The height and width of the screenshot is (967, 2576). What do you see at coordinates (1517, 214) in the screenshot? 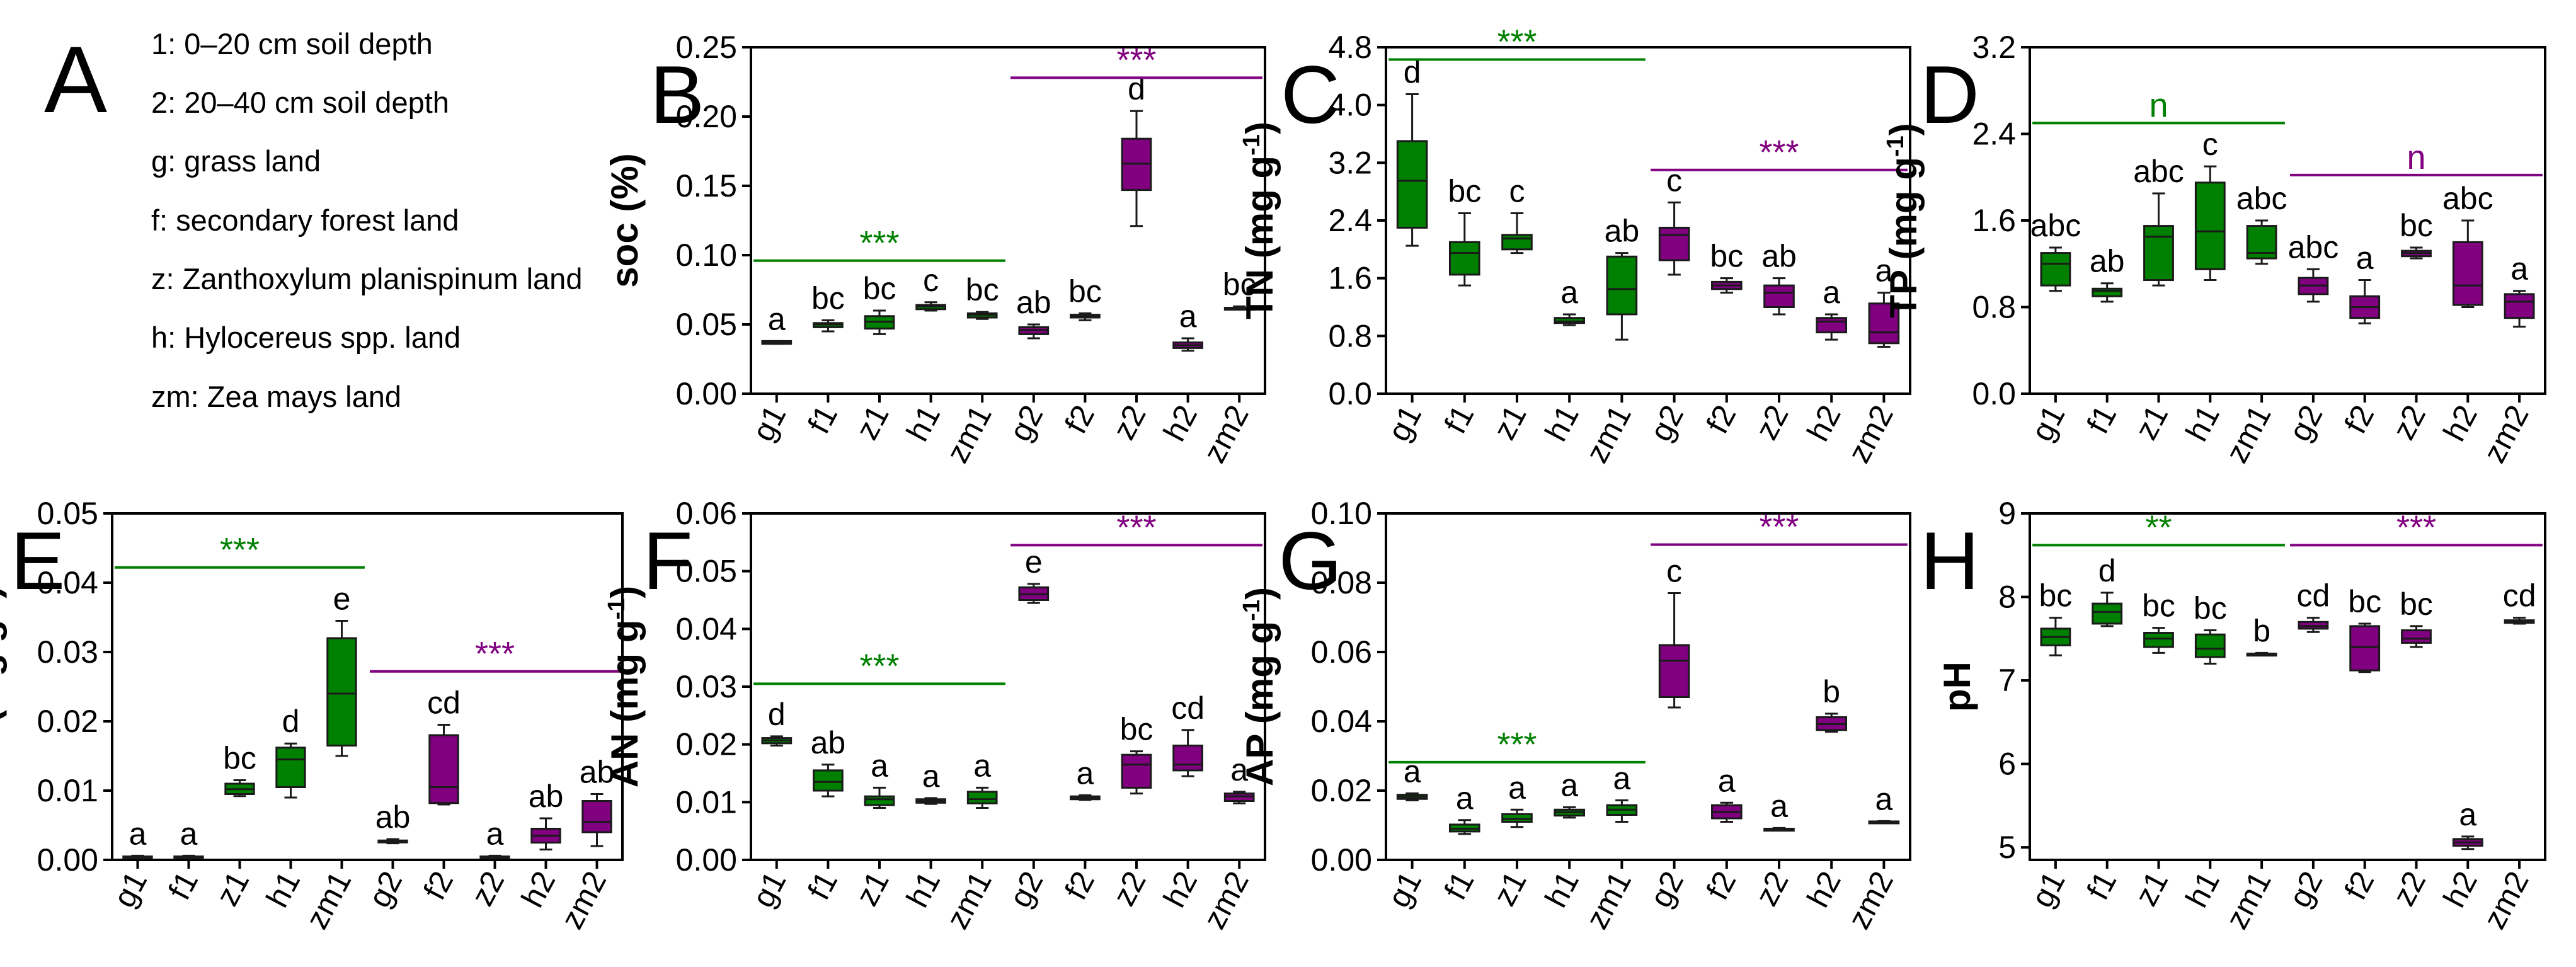
I see `box-z1: c` at bounding box center [1517, 214].